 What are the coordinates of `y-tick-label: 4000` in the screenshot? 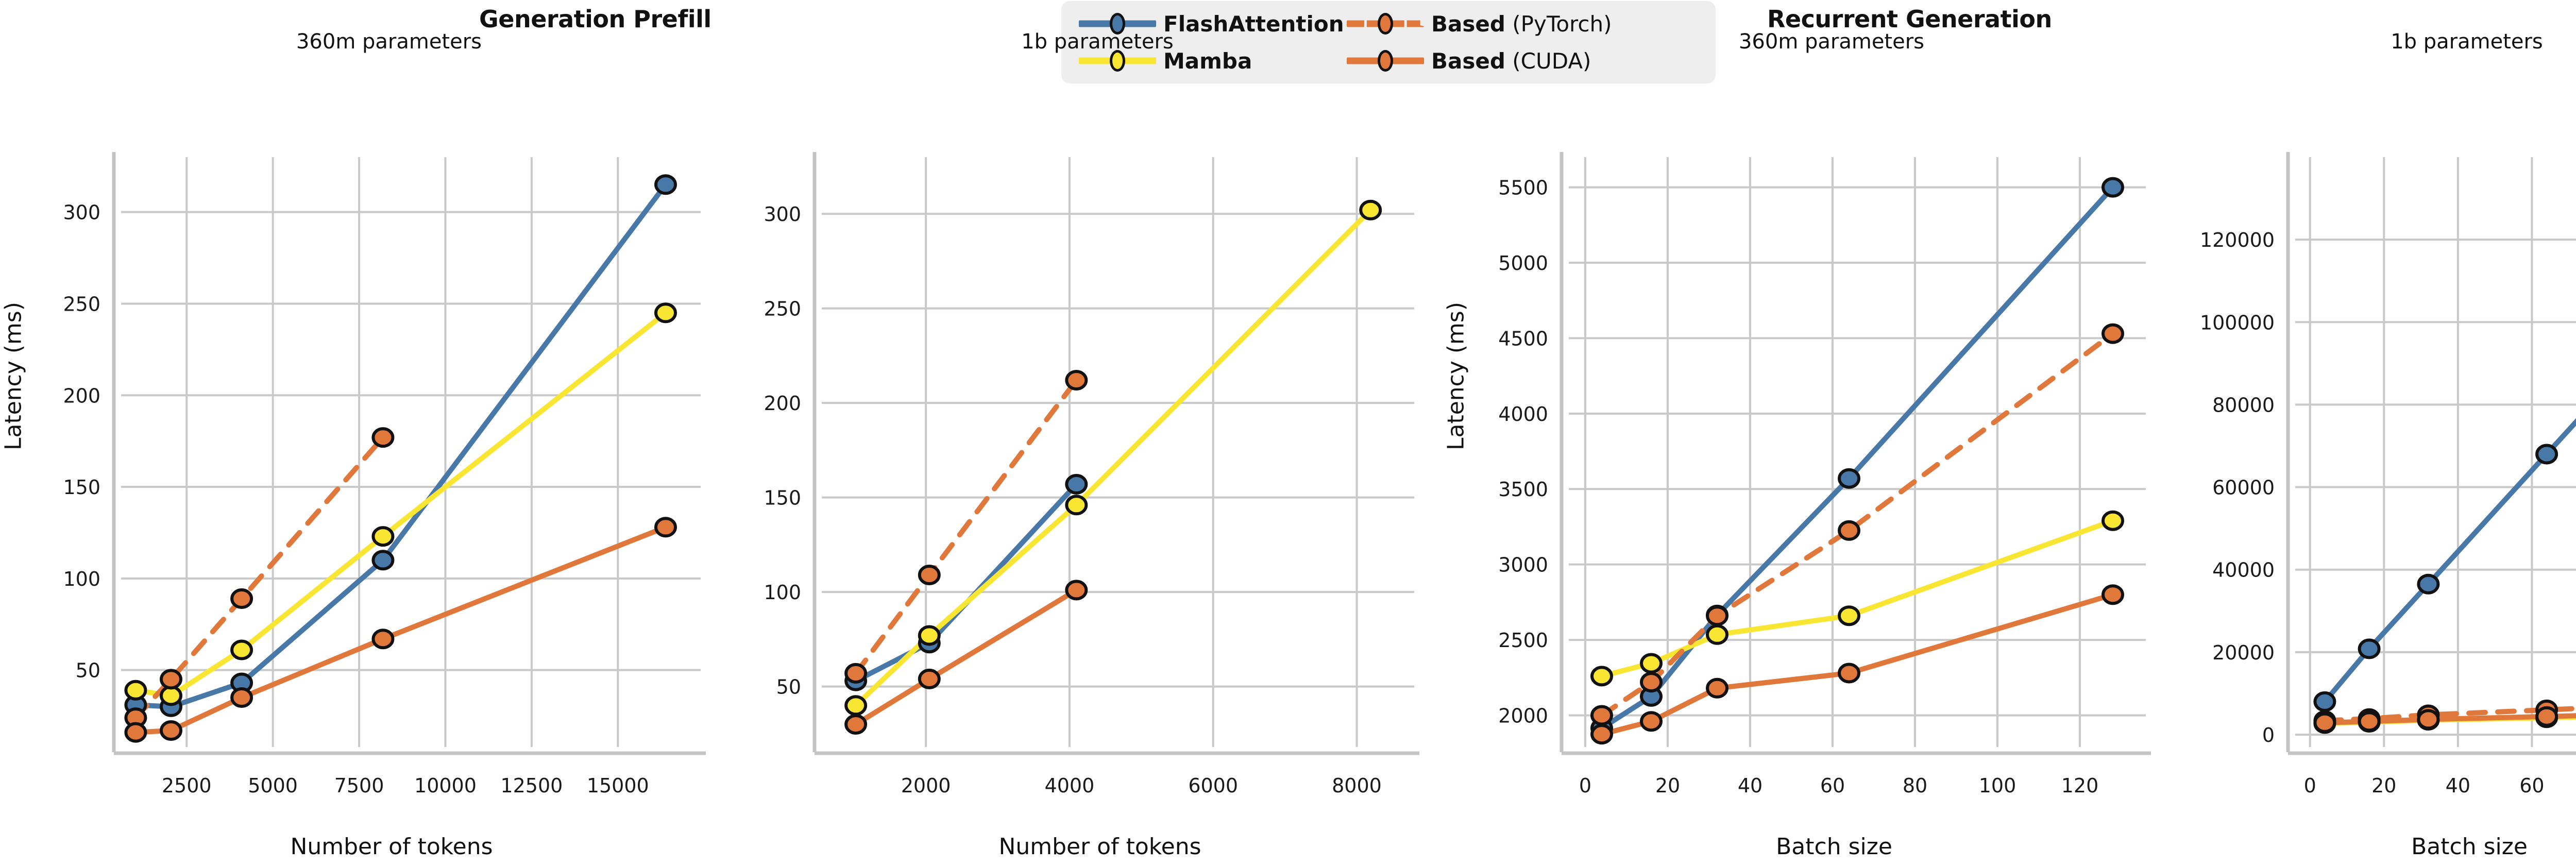 It's located at (1523, 415).